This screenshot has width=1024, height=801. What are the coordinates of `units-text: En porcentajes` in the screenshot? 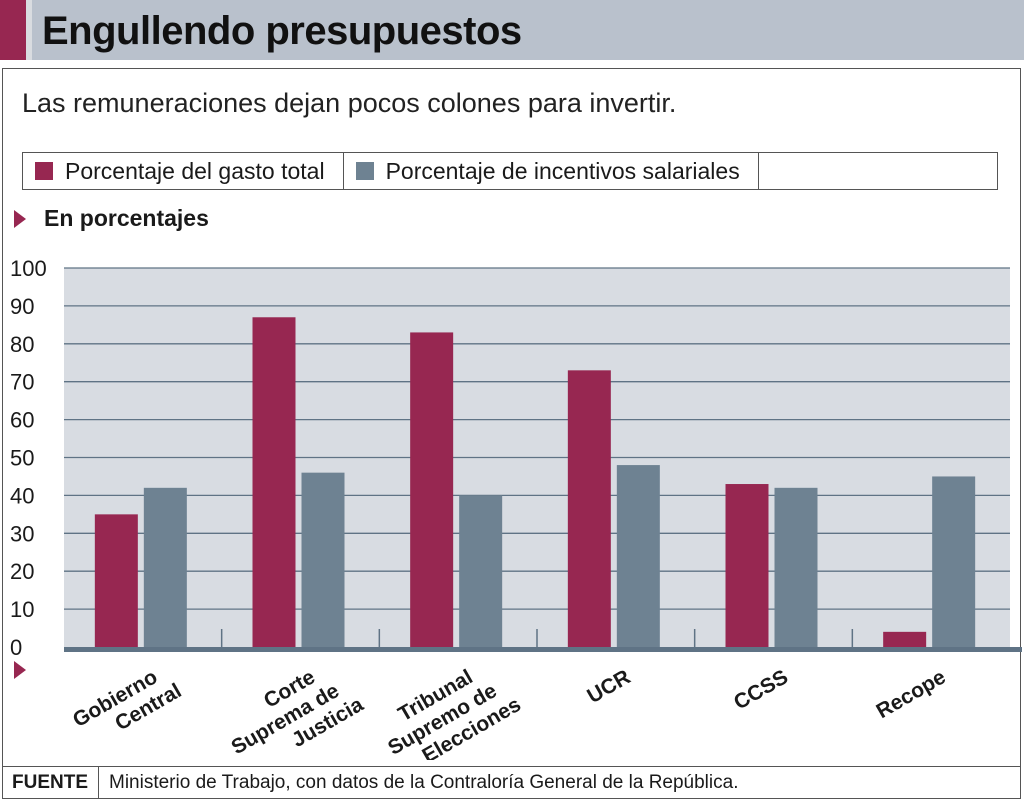 It's located at (126, 218).